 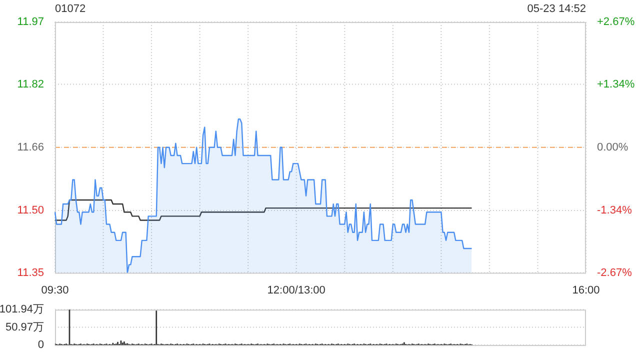 I want to click on x-tick-label: 09:30, so click(x=55, y=290).